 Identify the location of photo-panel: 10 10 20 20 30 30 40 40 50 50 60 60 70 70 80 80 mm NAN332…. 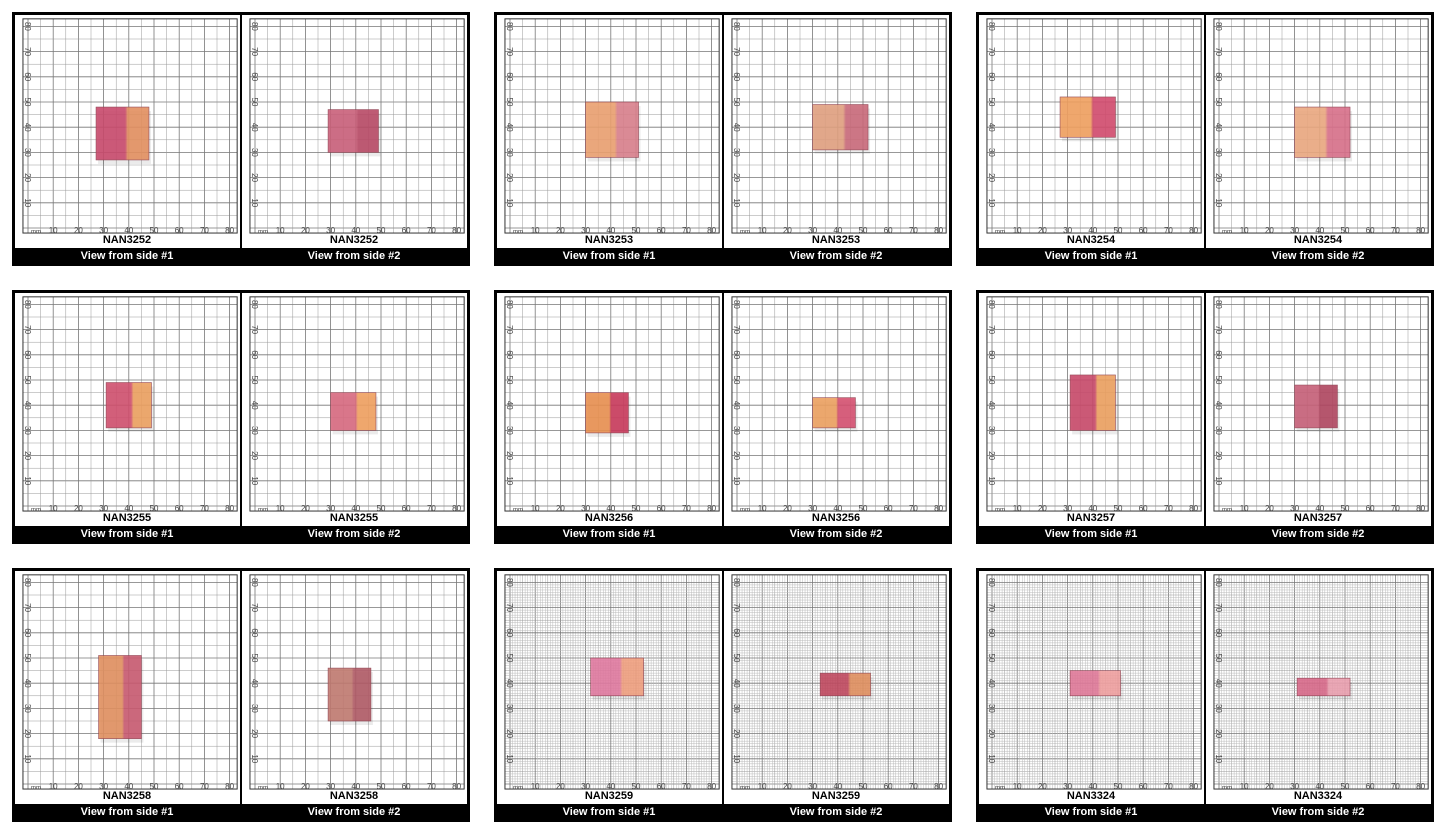
(1091, 687).